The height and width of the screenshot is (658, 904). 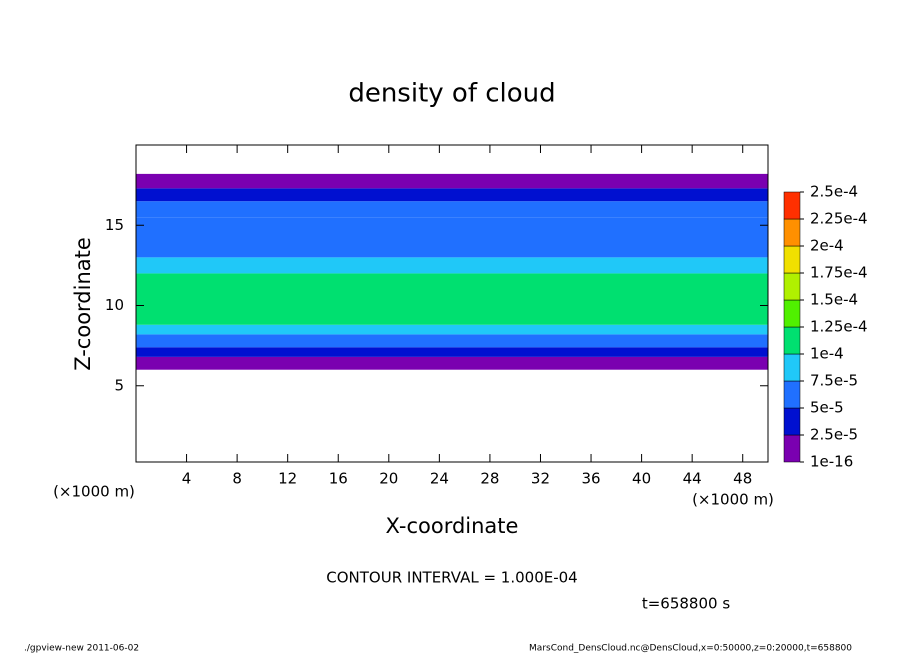 What do you see at coordinates (338, 479) in the screenshot?
I see `x-tick-label: 16` at bounding box center [338, 479].